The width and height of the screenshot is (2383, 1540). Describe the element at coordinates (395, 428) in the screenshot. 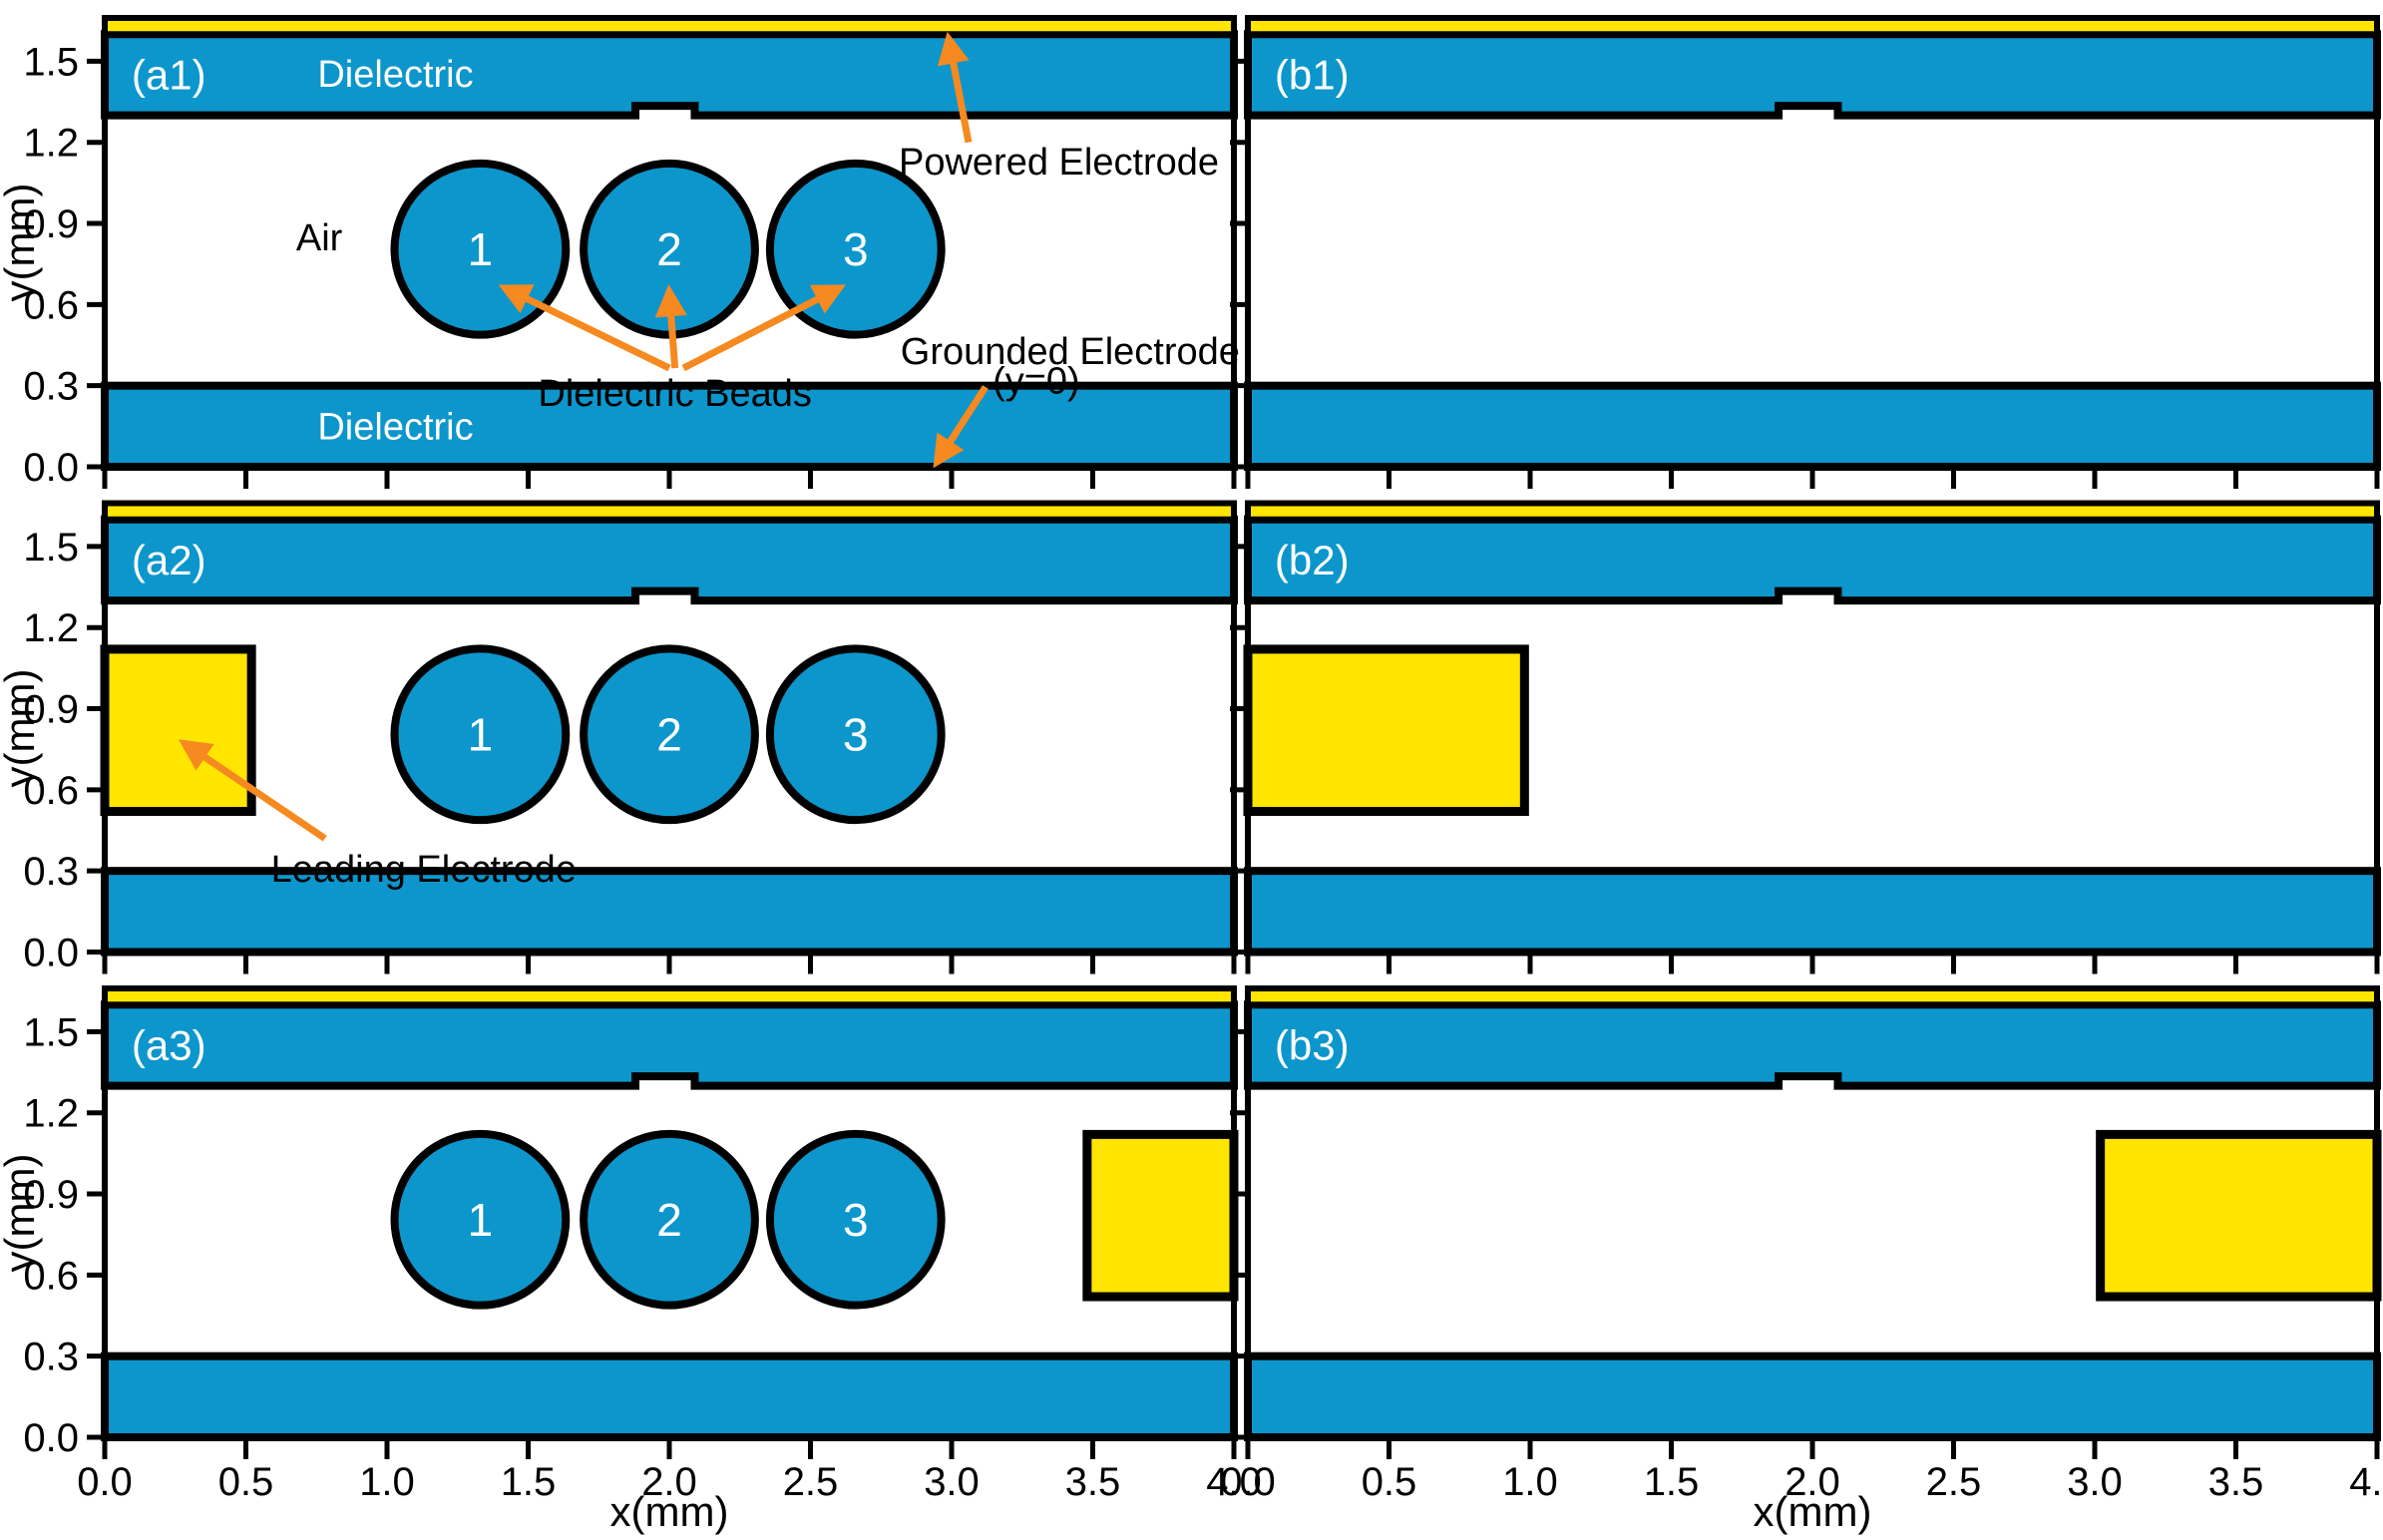

I see `dielectric-bottom-label: Dielectric` at that location.